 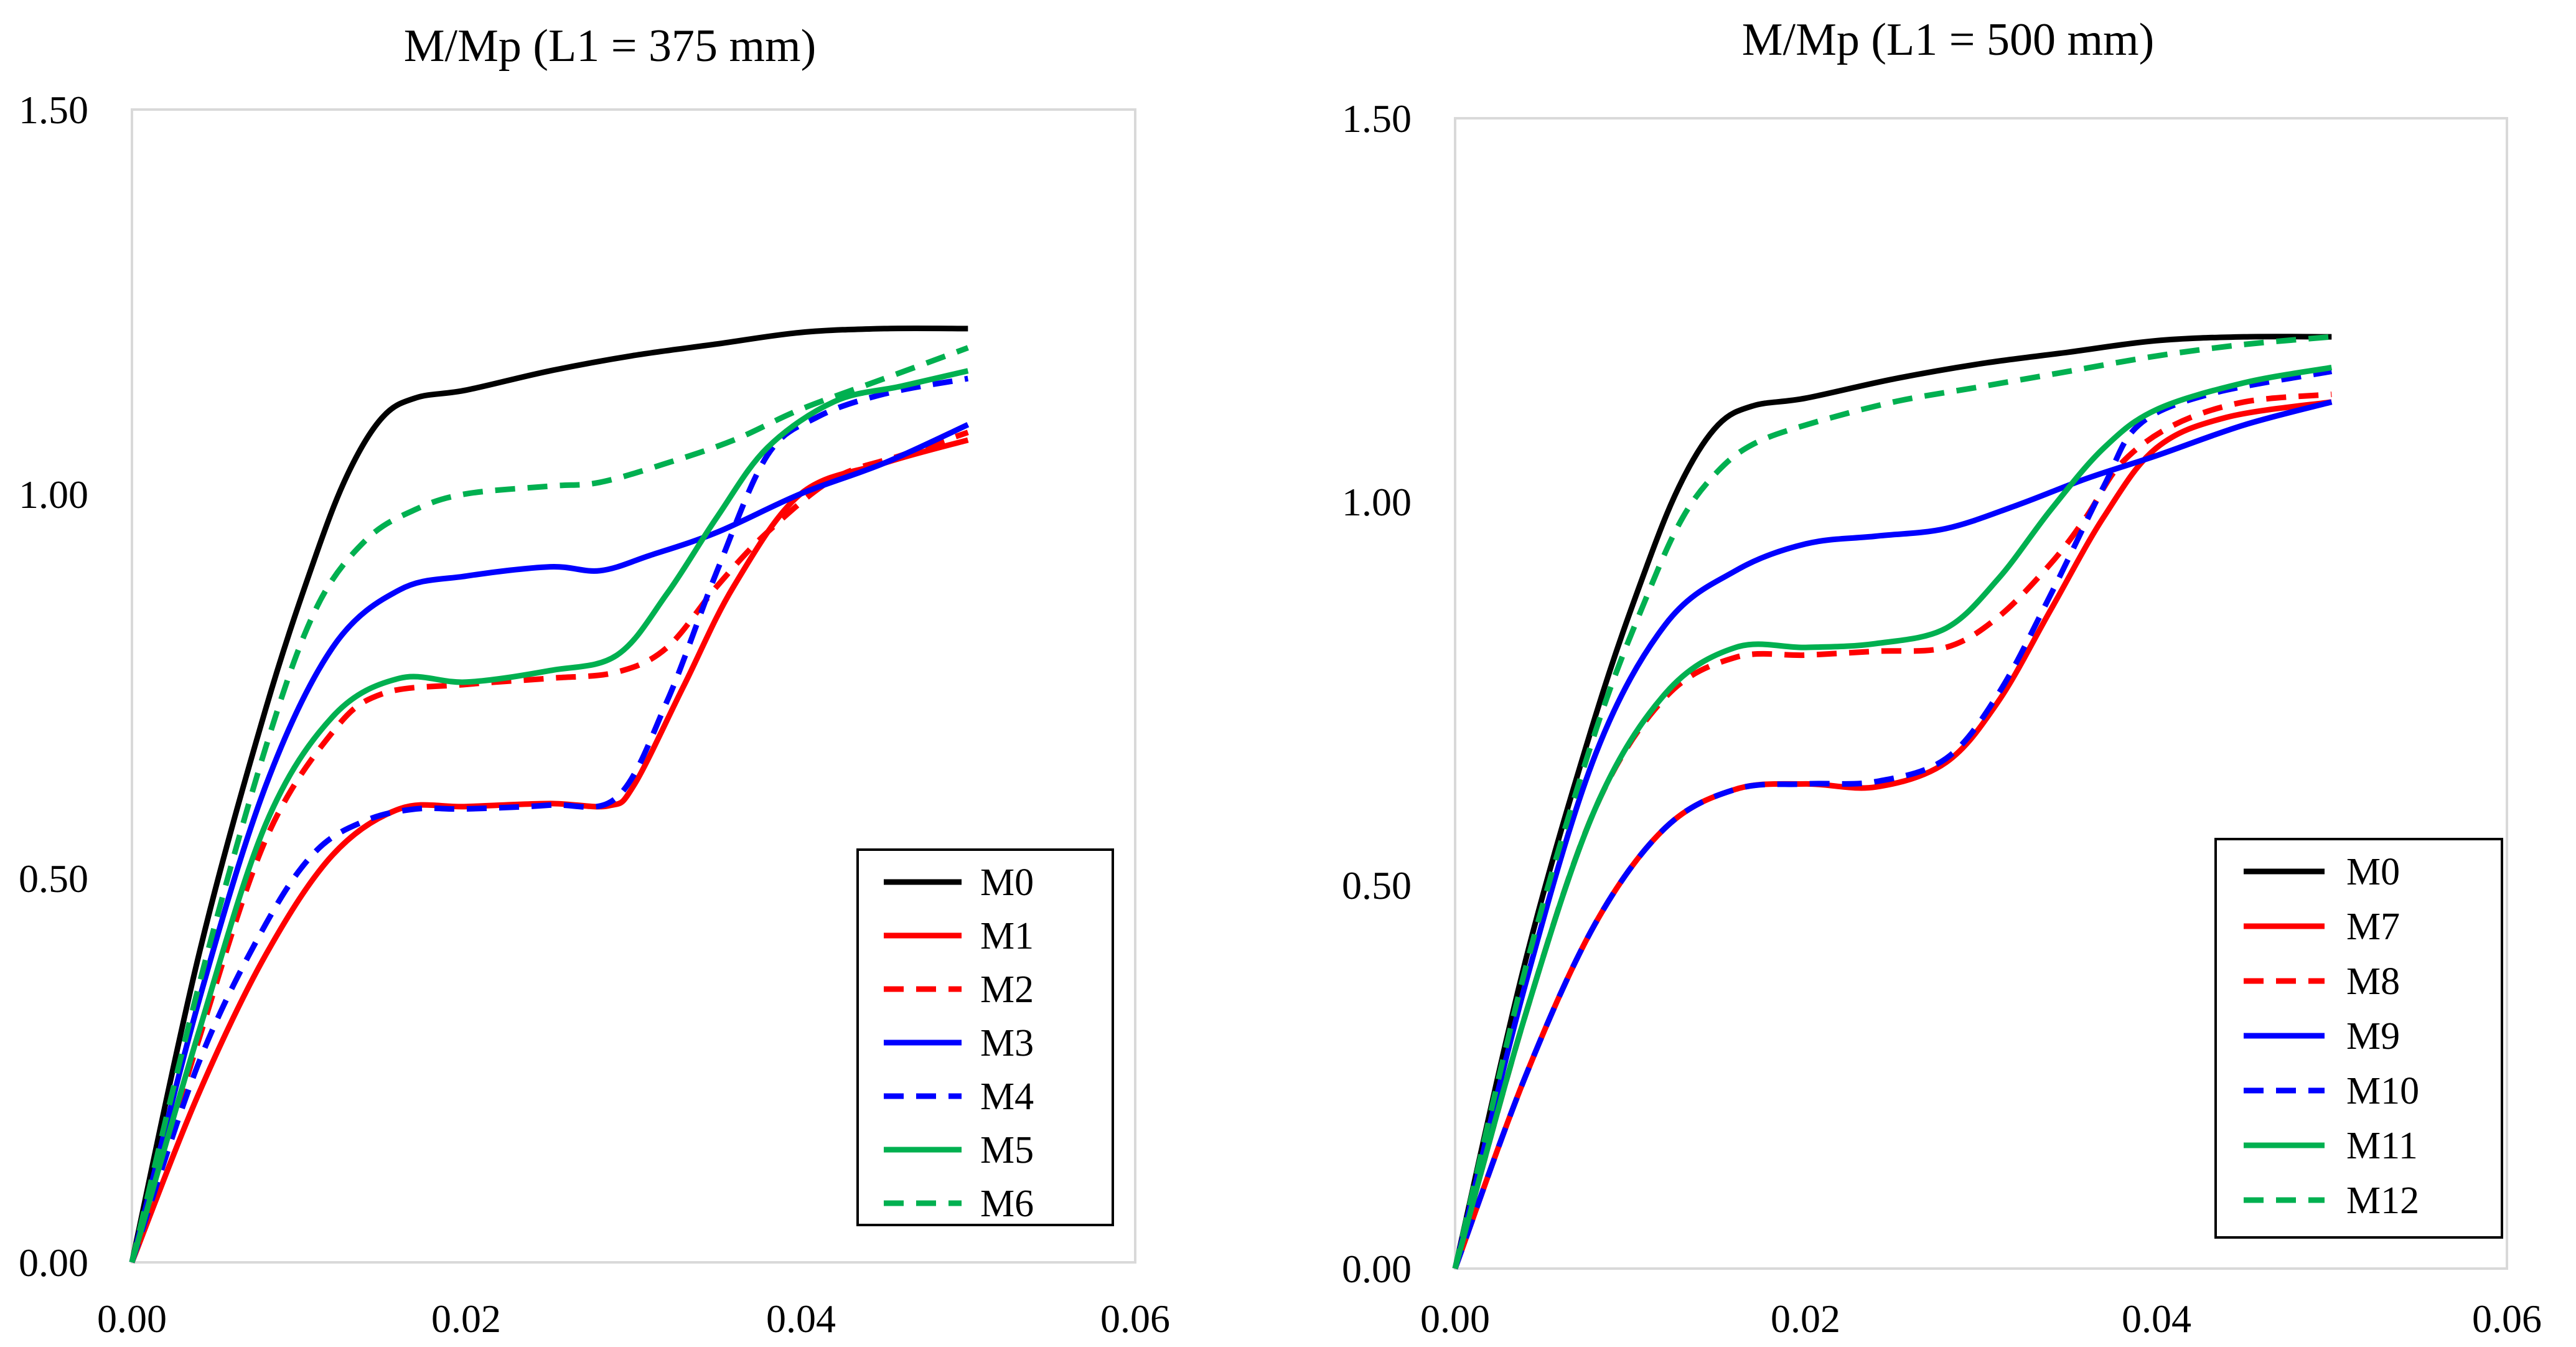 What do you see at coordinates (2382, 1146) in the screenshot?
I see `legend-label: M11` at bounding box center [2382, 1146].